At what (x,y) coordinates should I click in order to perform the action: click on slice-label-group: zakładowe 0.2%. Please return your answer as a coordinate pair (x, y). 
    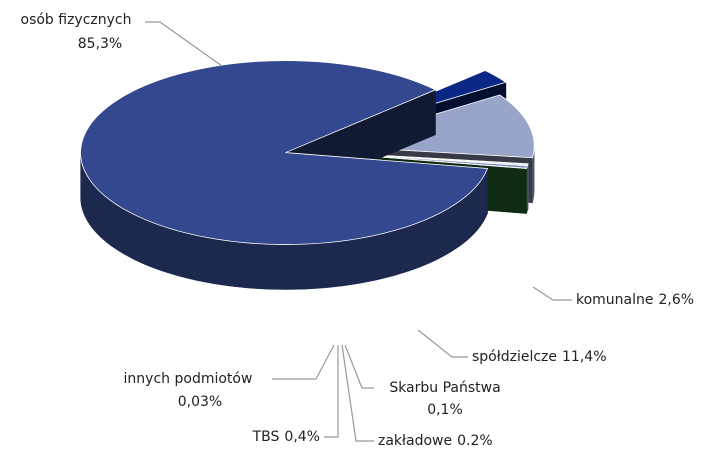
    Looking at the image, I should click on (435, 441).